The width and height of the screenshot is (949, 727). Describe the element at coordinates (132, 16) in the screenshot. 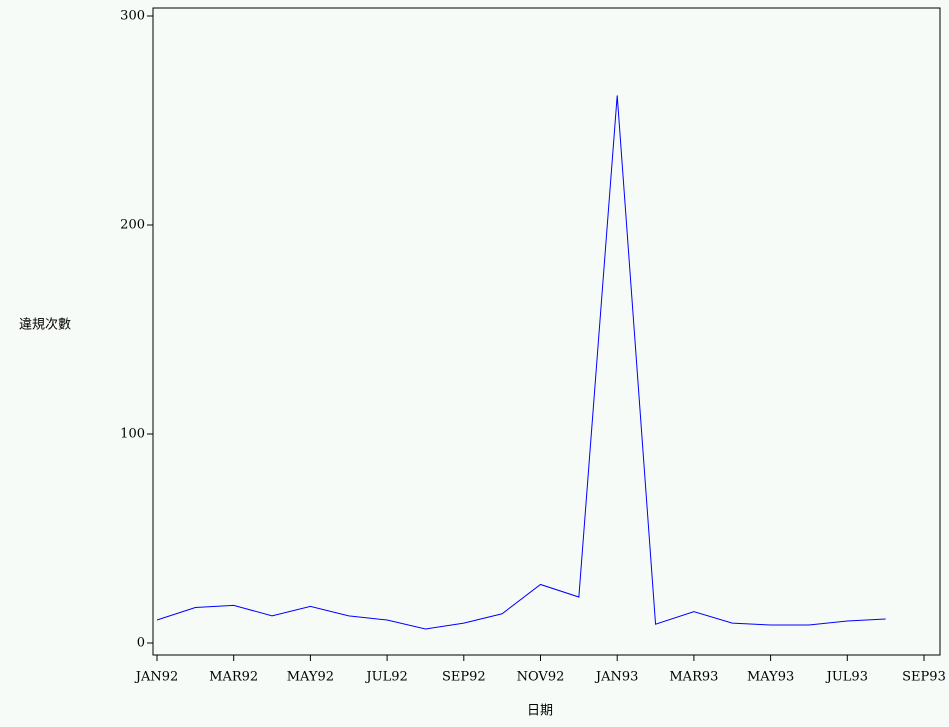

I see `y-tick-label: 300` at that location.